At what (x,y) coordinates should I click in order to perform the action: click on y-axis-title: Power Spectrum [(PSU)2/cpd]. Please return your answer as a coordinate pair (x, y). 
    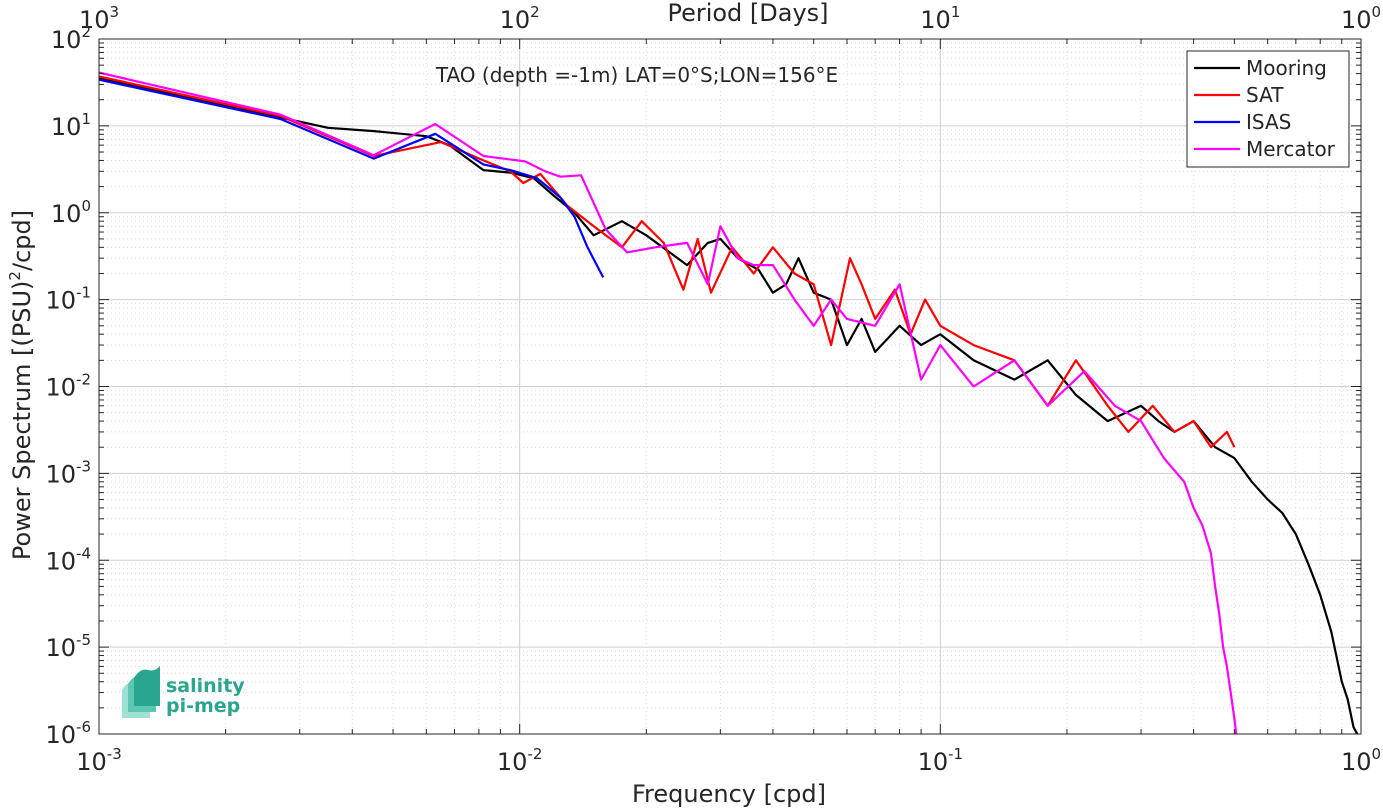
    Looking at the image, I should click on (21, 385).